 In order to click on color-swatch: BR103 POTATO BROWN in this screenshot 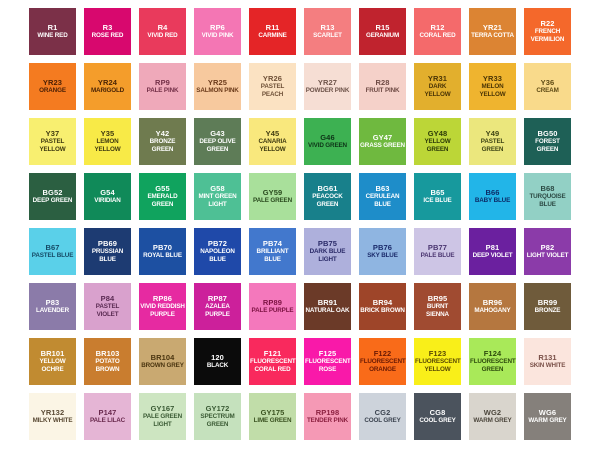, I will do `click(107, 361)`.